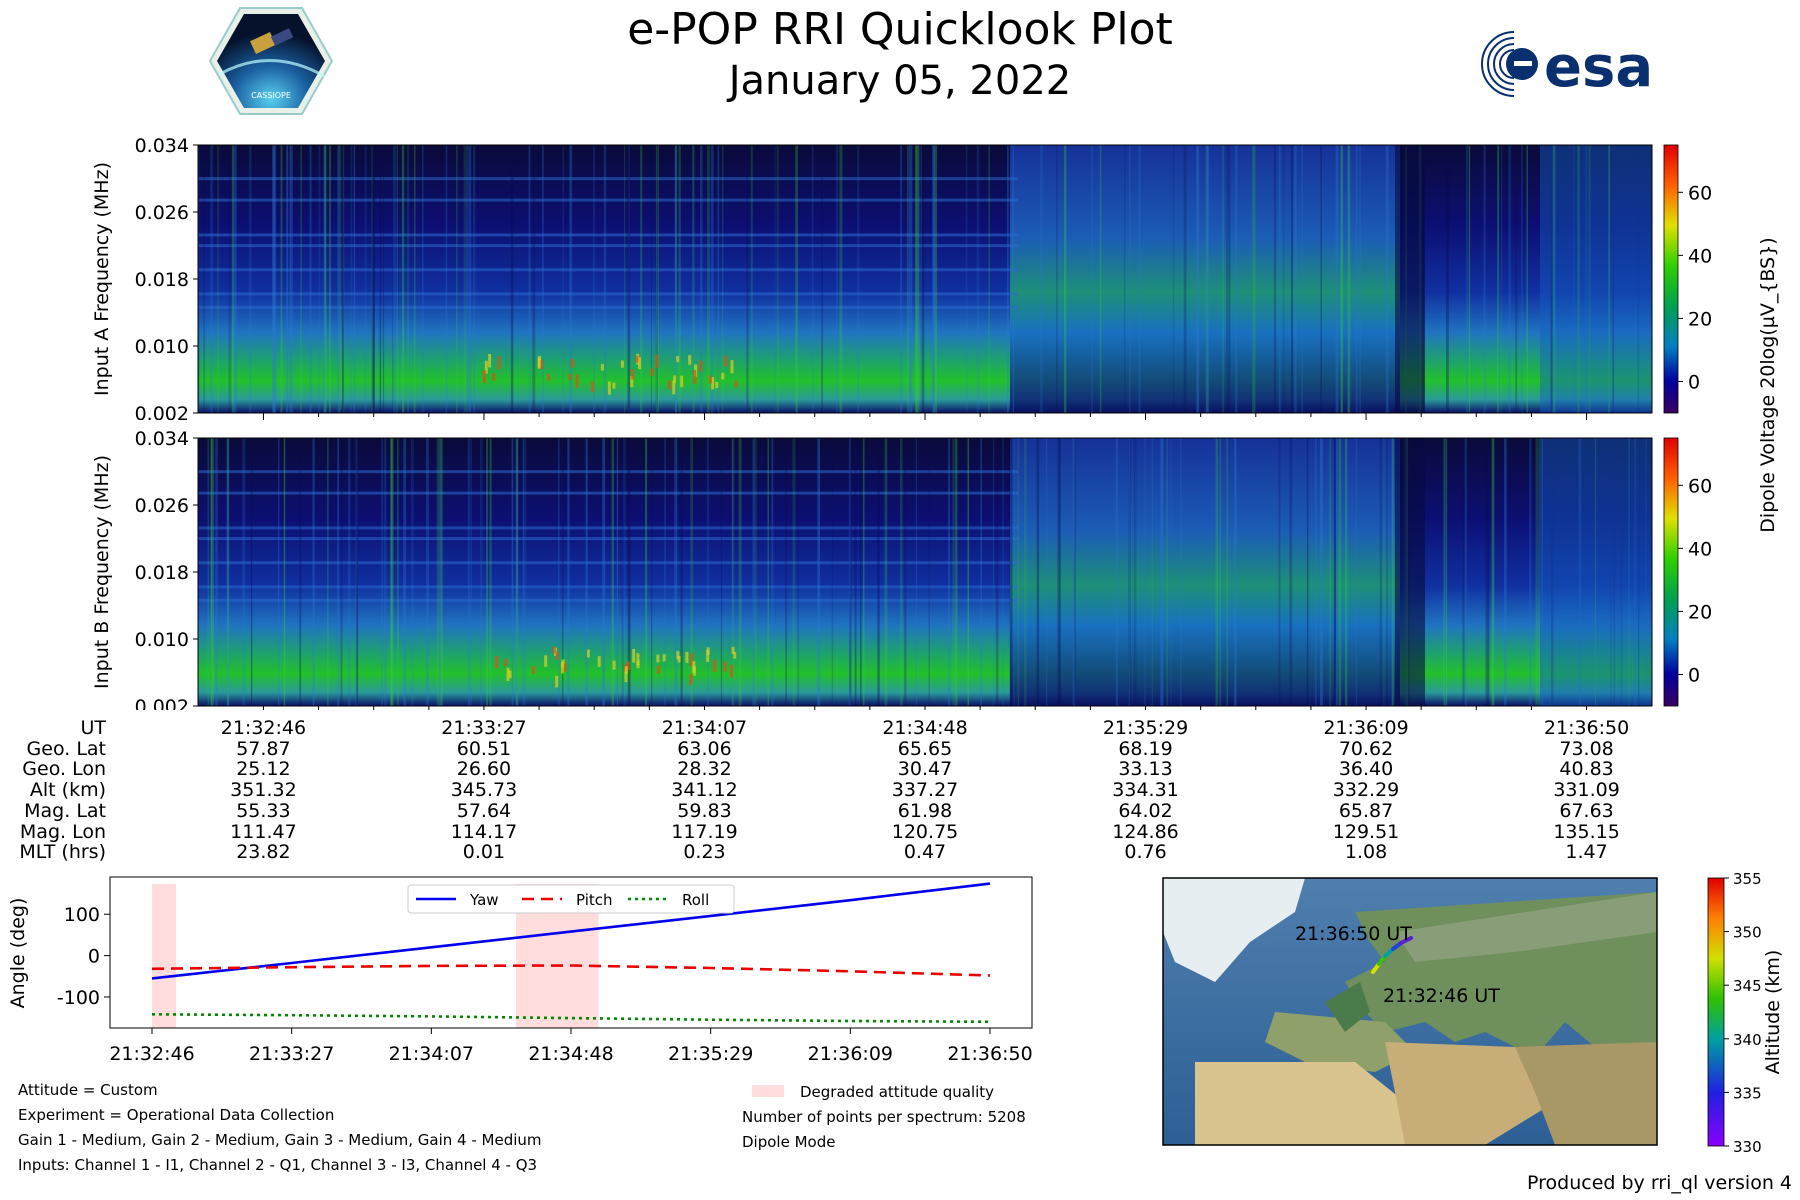 The height and width of the screenshot is (1200, 1800). I want to click on info-degraded: Degraded attitude quality, so click(897, 1092).